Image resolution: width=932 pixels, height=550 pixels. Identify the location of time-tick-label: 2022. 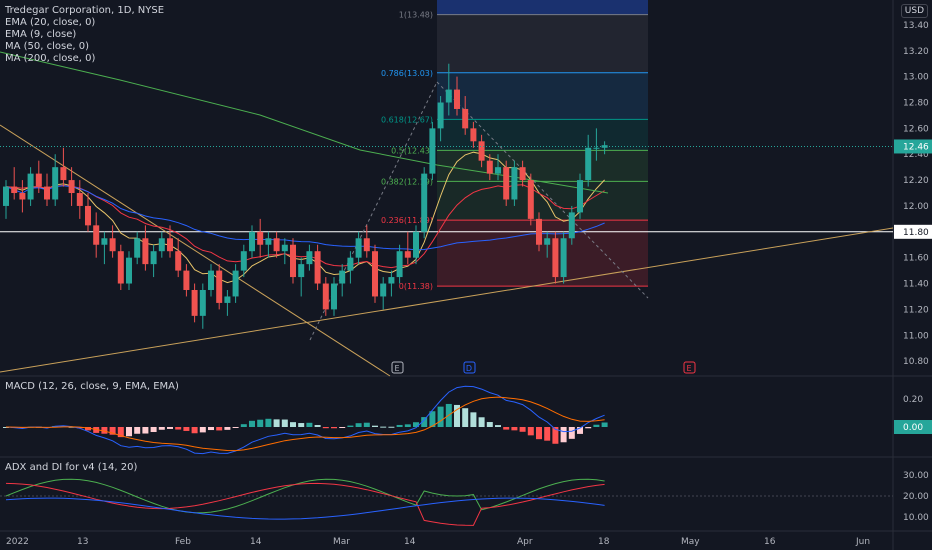
(17, 542).